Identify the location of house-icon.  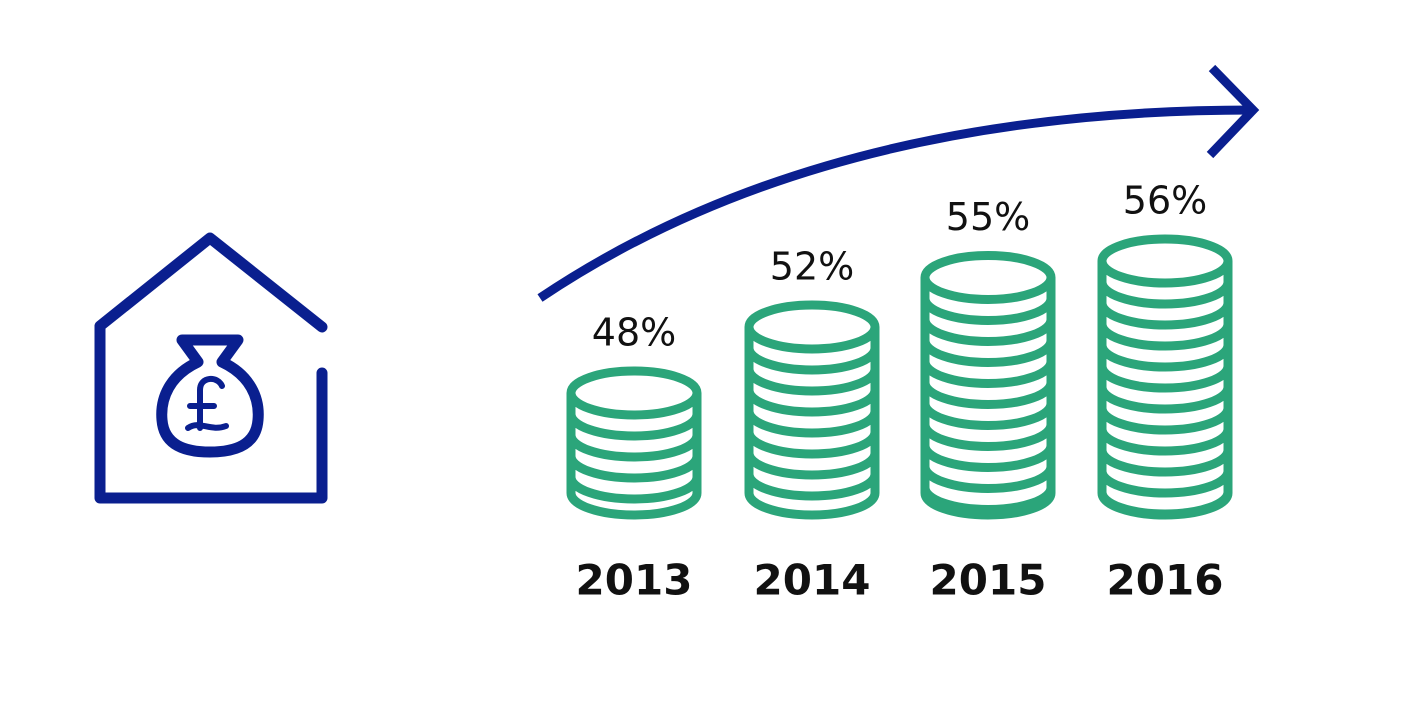
(211, 368).